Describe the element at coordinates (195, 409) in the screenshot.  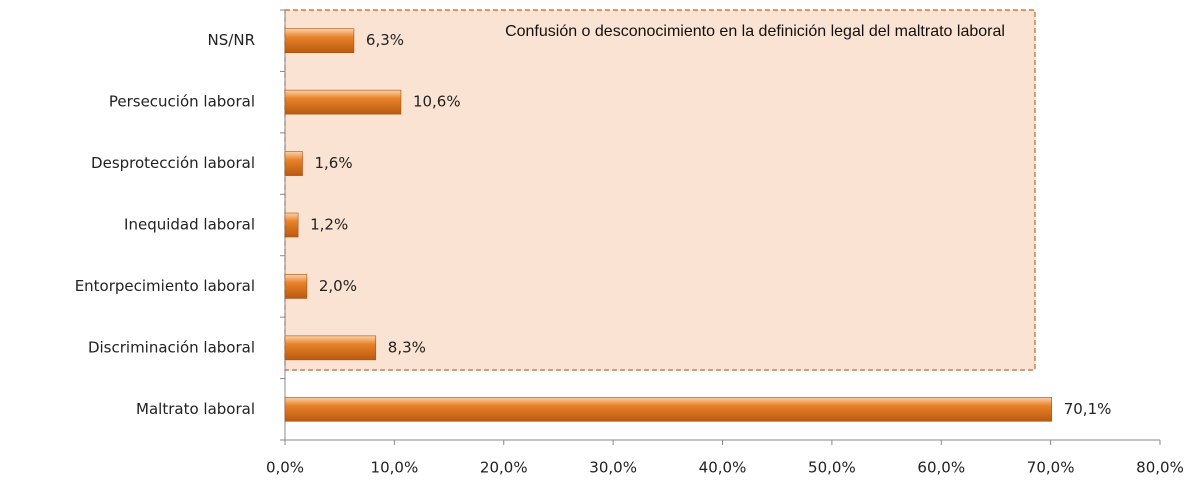
I see `y-tick-label: Maltrato laboral` at that location.